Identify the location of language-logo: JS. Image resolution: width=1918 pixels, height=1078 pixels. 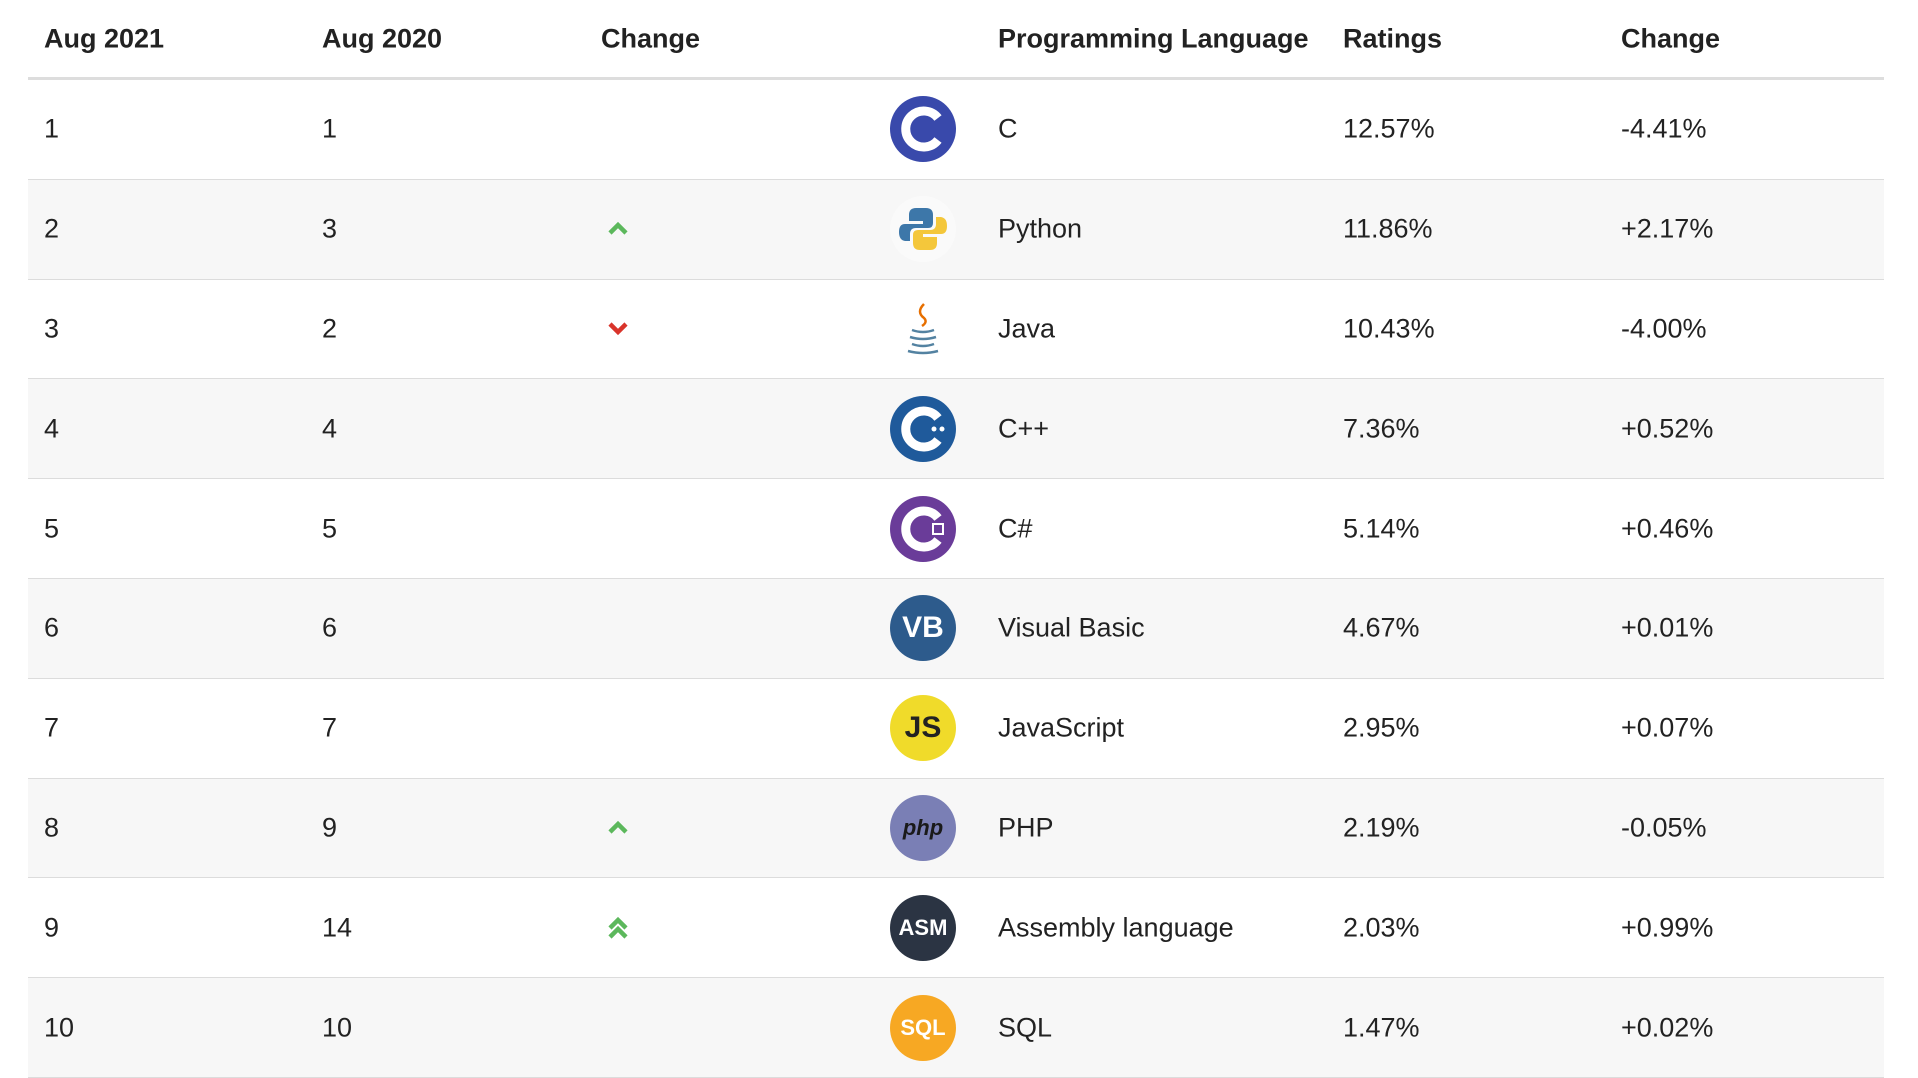
(923, 728).